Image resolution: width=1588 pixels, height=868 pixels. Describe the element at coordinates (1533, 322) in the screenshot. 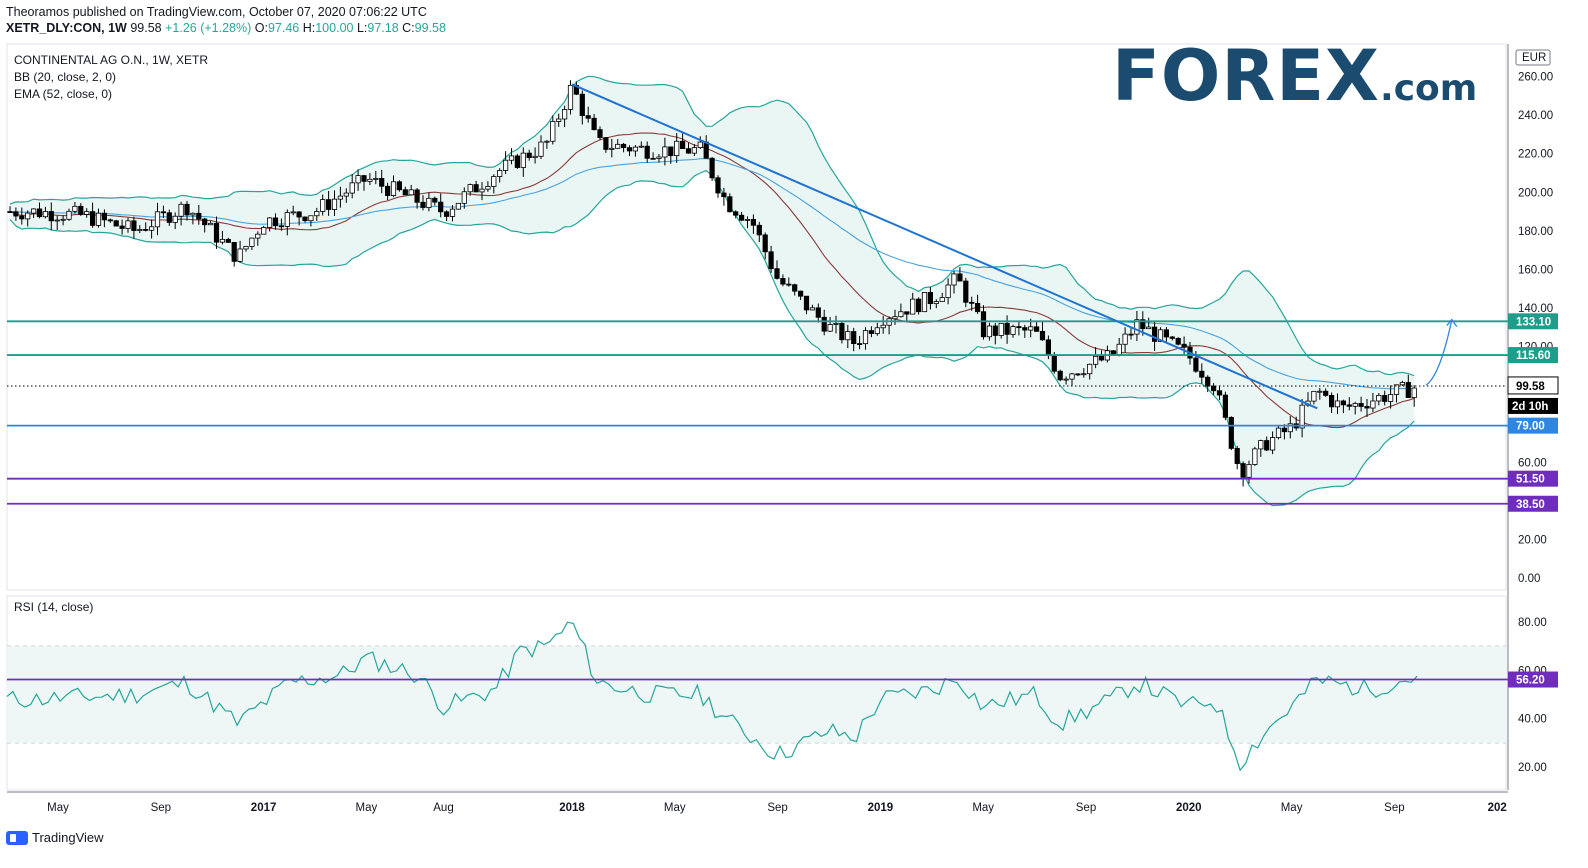

I see `price-level-tag-text: 133.10` at that location.